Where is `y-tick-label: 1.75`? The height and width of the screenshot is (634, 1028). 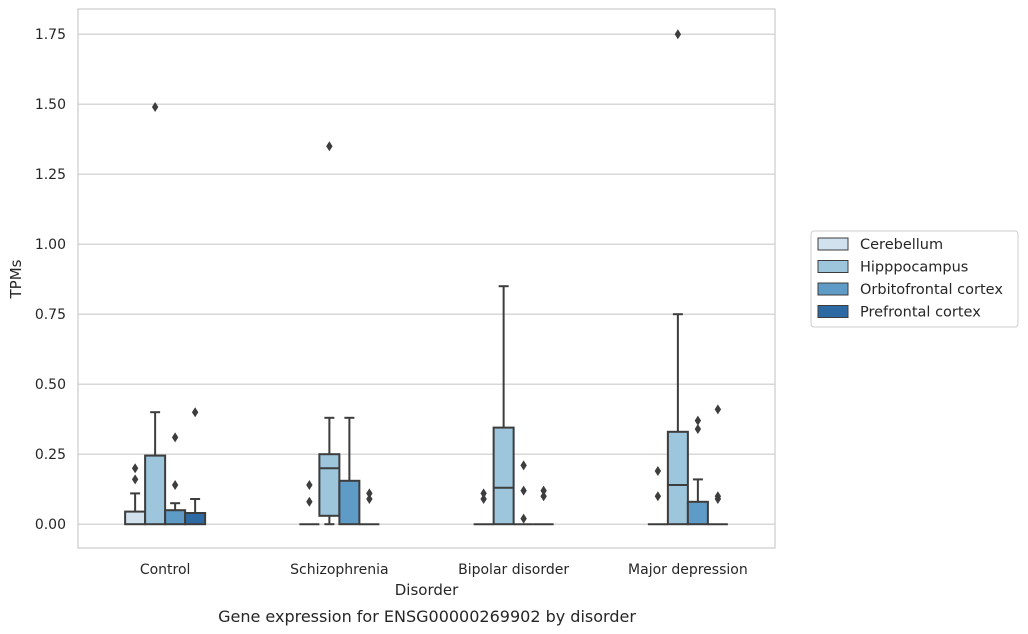
y-tick-label: 1.75 is located at coordinates (50, 35).